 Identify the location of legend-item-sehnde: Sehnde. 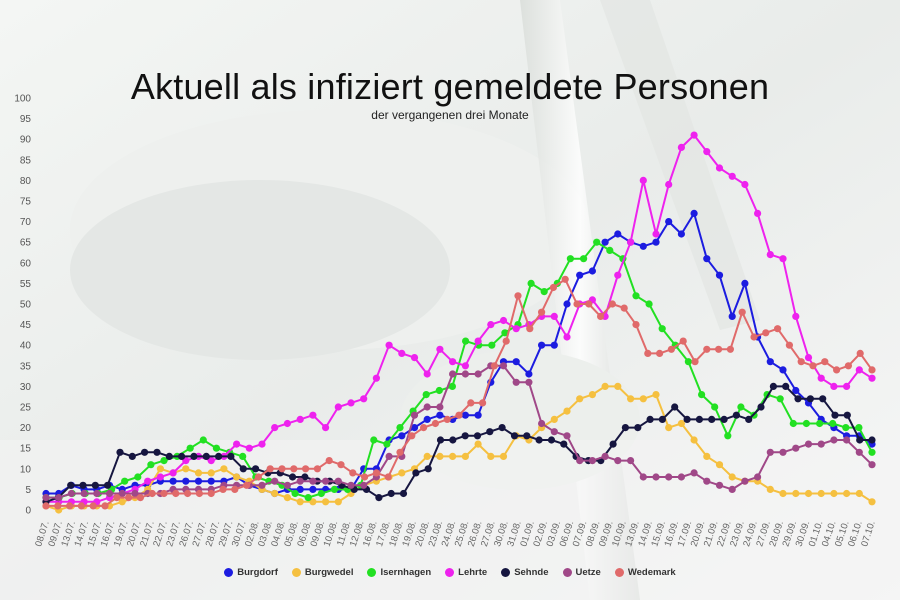
(525, 572).